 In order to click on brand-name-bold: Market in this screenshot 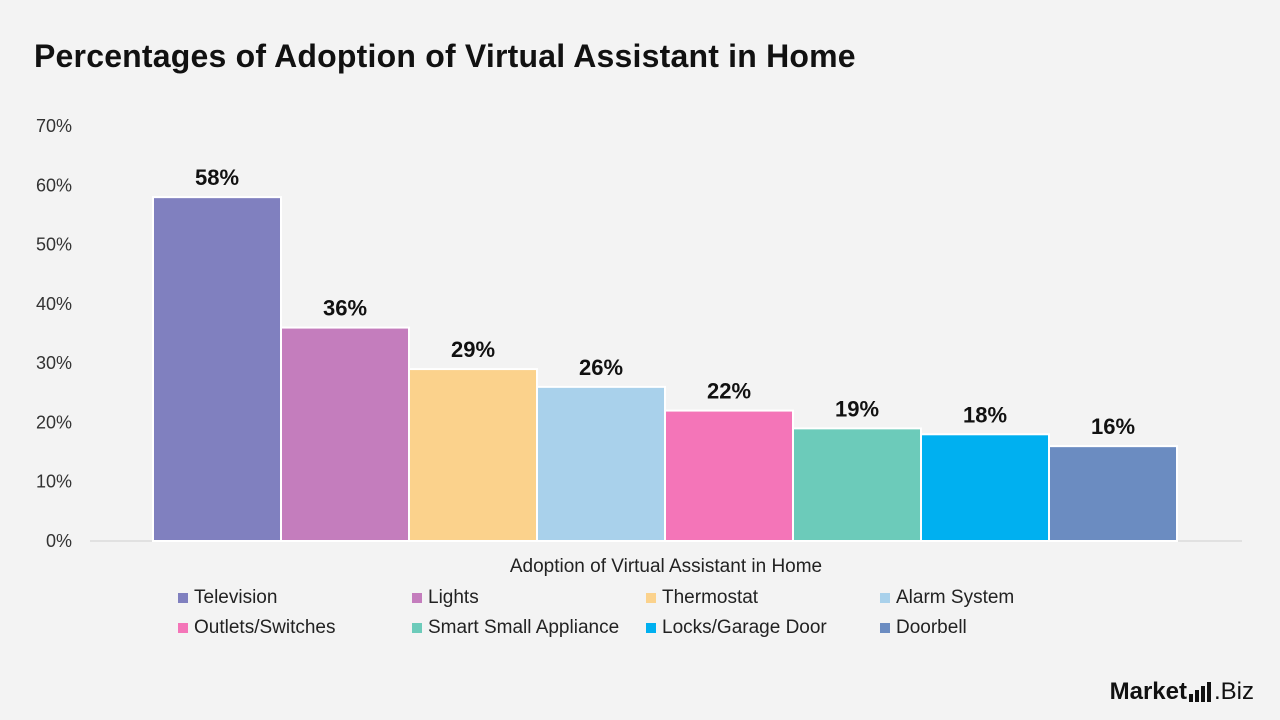, I will do `click(1148, 691)`.